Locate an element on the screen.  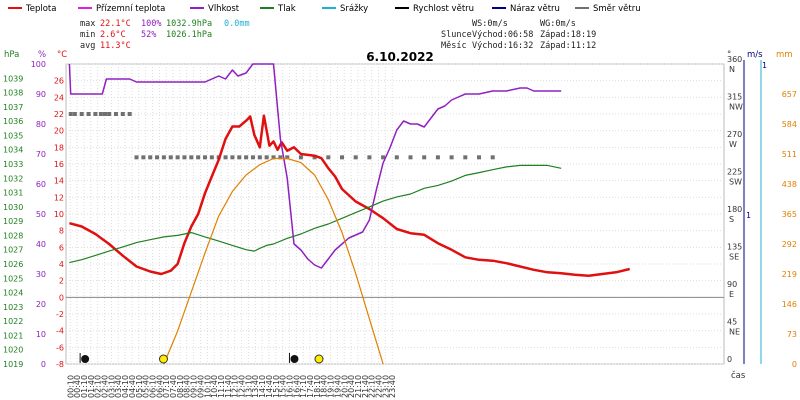
temp-tick: 24 is located at coordinates (59, 97).